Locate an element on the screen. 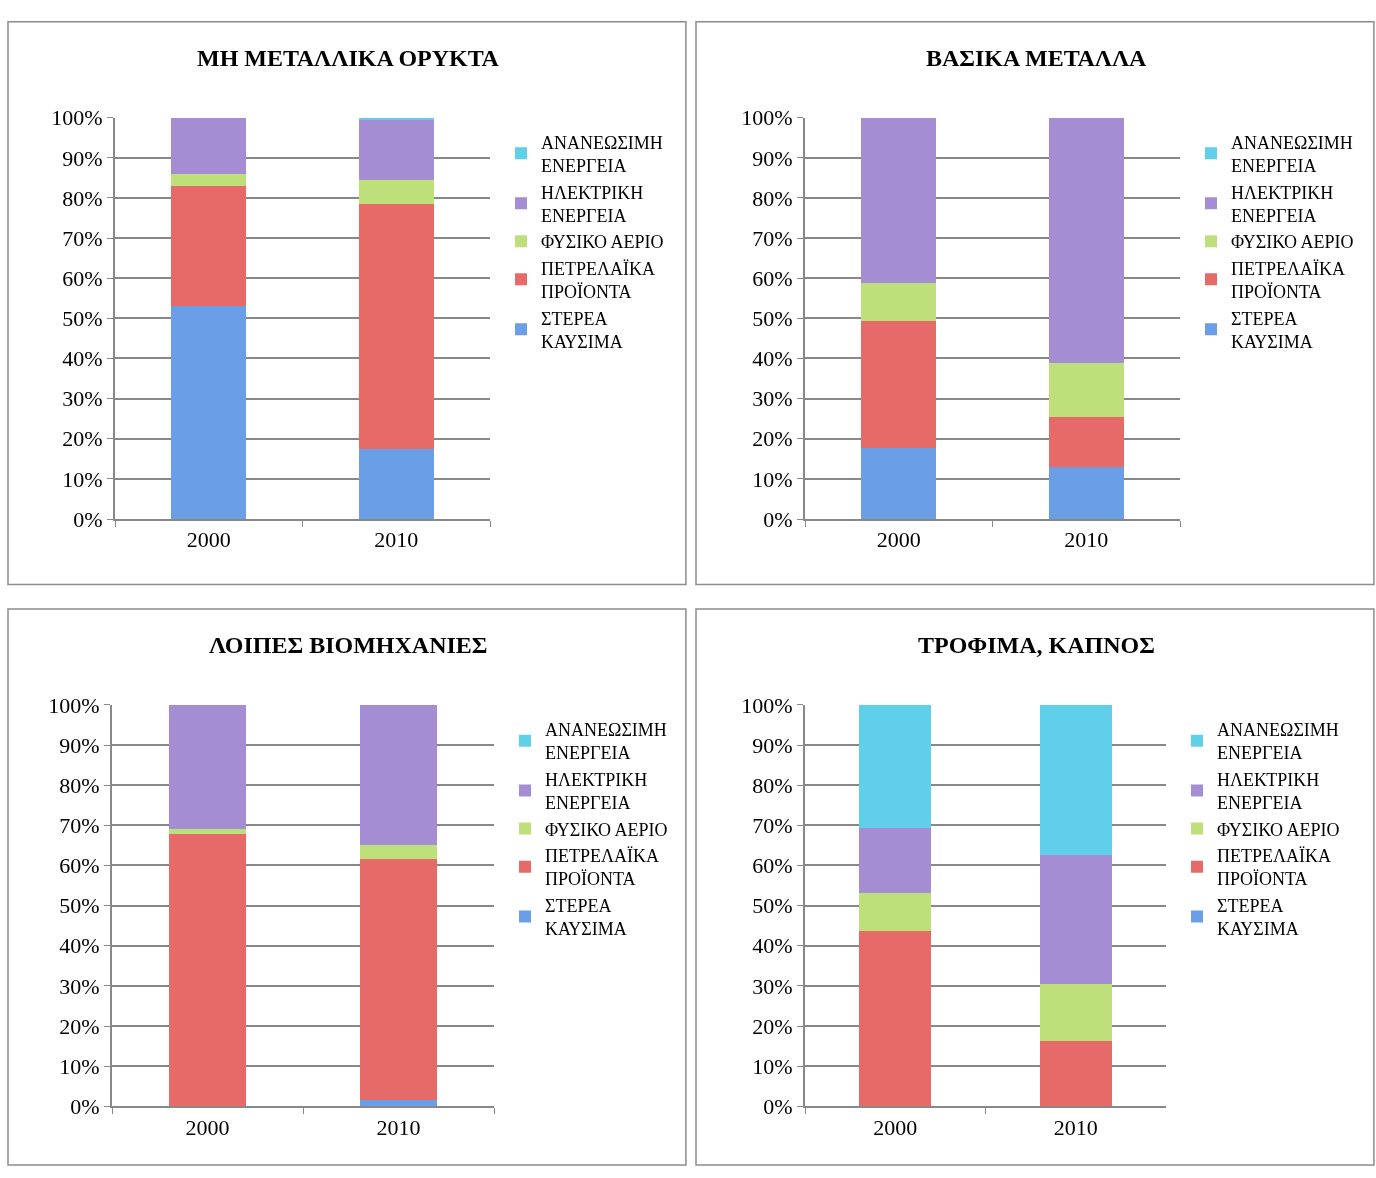 The width and height of the screenshot is (1376, 1178). chart-title: ΛΟΙΠΕΣ ΒΙΟΜΗΧΑΝΙΕΣ is located at coordinates (348, 645).